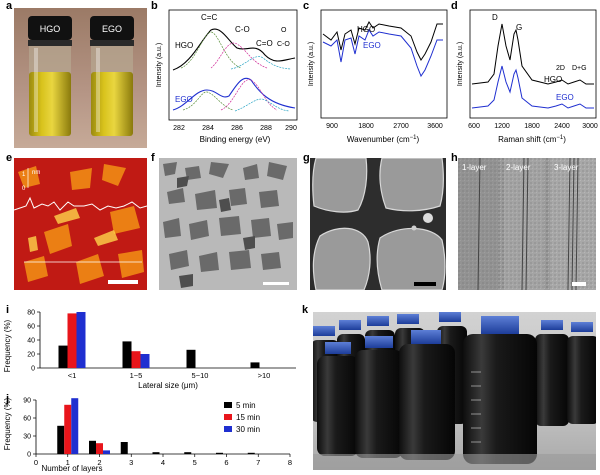  What do you see at coordinates (131, 462) in the screenshot?
I see `chart-j-xtick-label: 3` at bounding box center [131, 462].